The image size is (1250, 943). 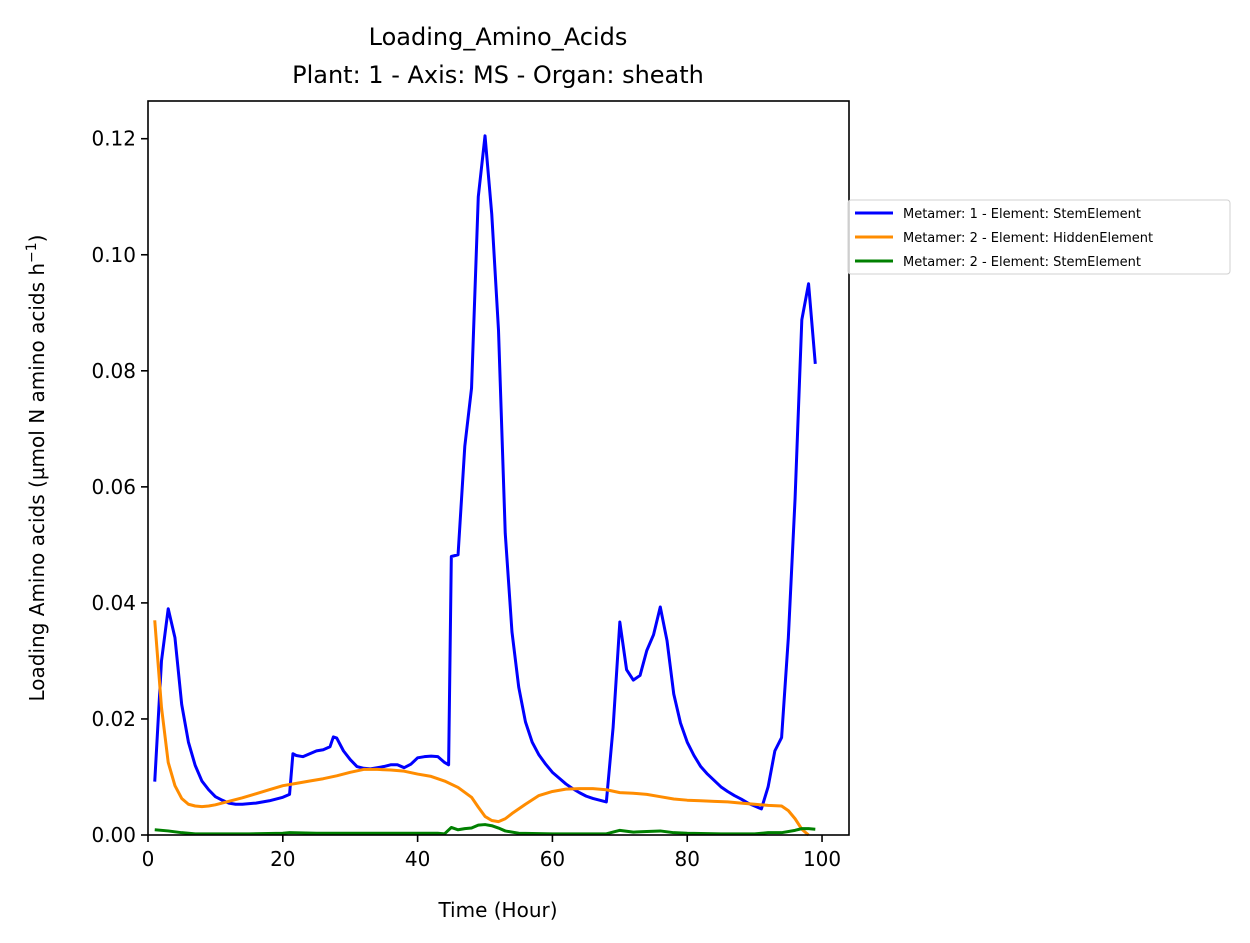 What do you see at coordinates (113, 255) in the screenshot?
I see `y-tick-label: 0.10` at bounding box center [113, 255].